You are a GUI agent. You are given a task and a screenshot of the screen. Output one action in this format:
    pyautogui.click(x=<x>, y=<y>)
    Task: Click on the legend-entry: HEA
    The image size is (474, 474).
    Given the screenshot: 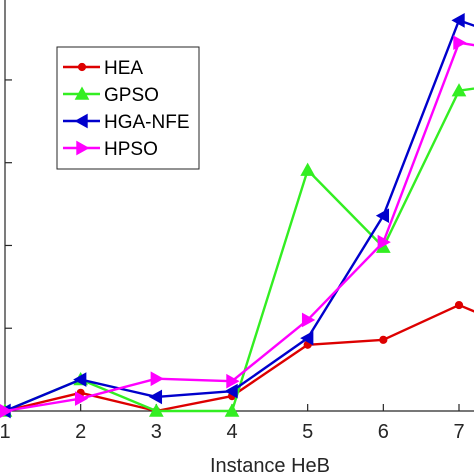 What is the action you would take?
    pyautogui.click(x=123, y=68)
    